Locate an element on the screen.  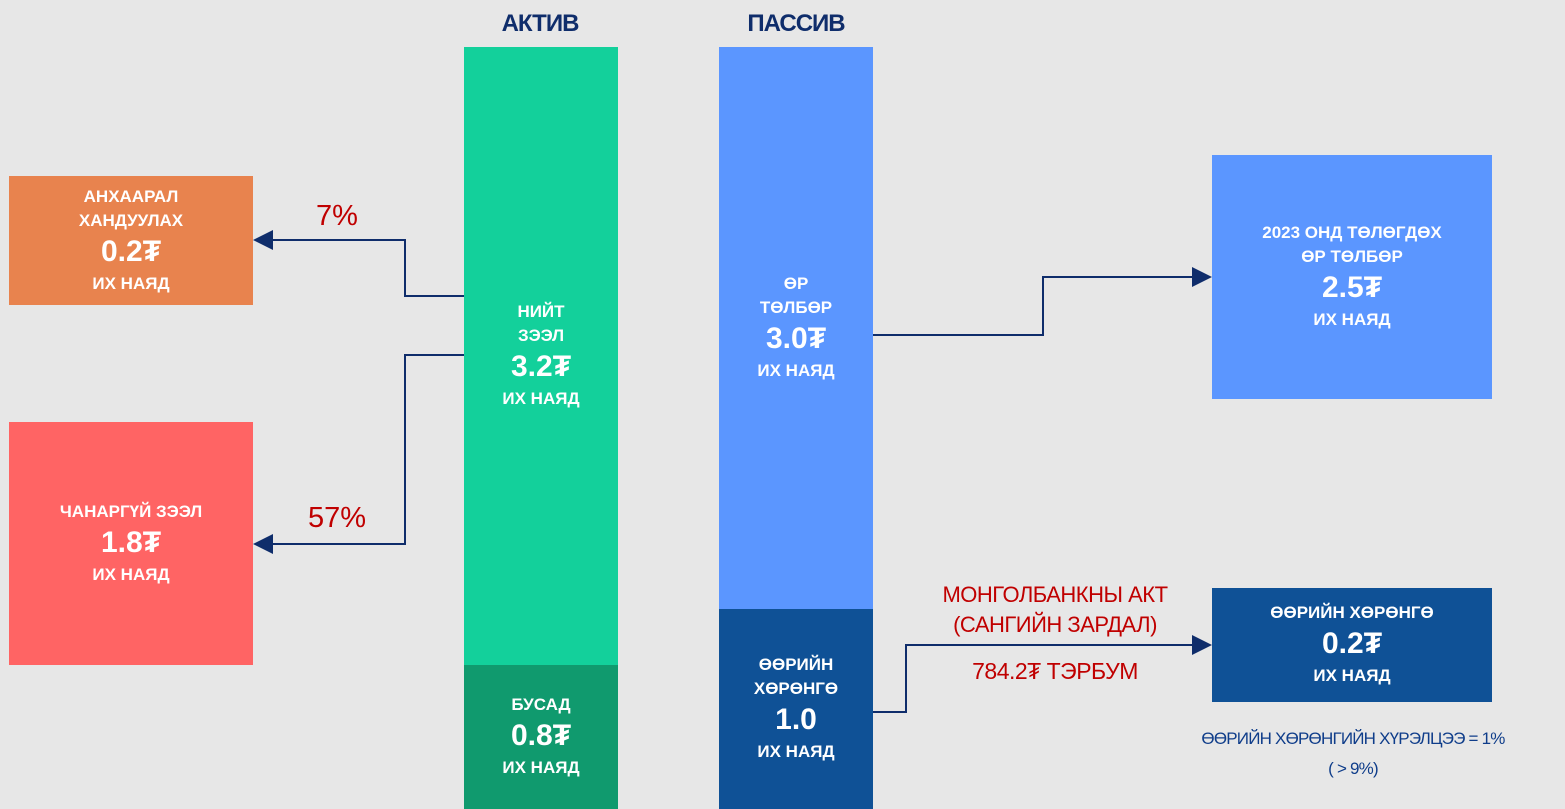
header: АКТИВ is located at coordinates (540, 23).